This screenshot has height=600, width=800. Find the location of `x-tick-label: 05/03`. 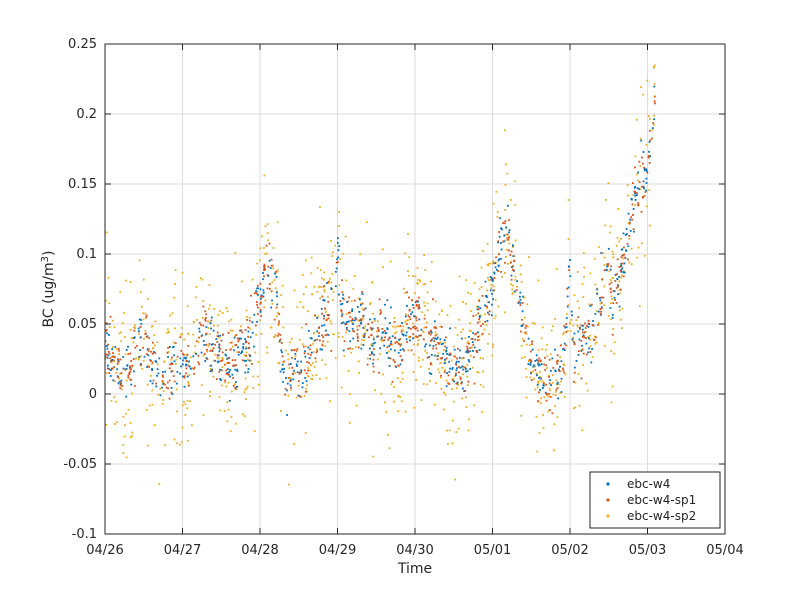

x-tick-label: 05/03 is located at coordinates (647, 550).